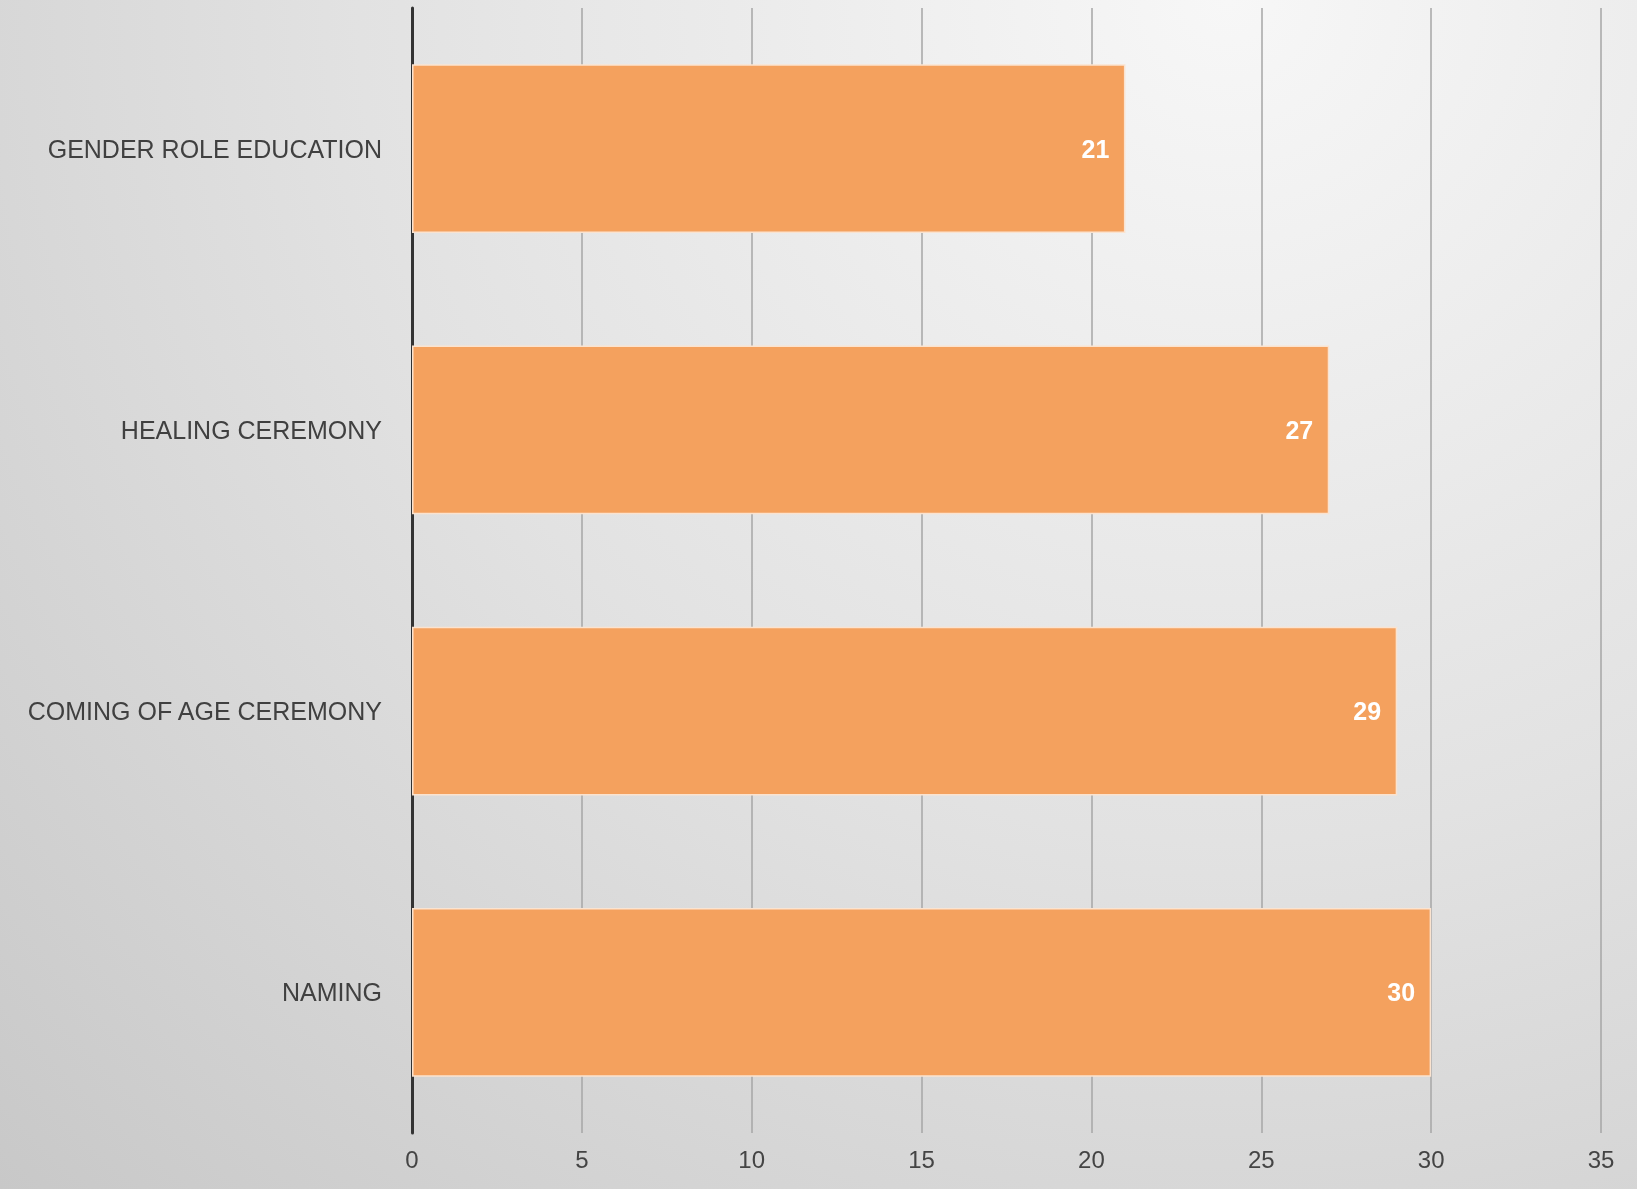 This screenshot has width=1637, height=1189. Describe the element at coordinates (1095, 148) in the screenshot. I see `data-label: 21` at that location.